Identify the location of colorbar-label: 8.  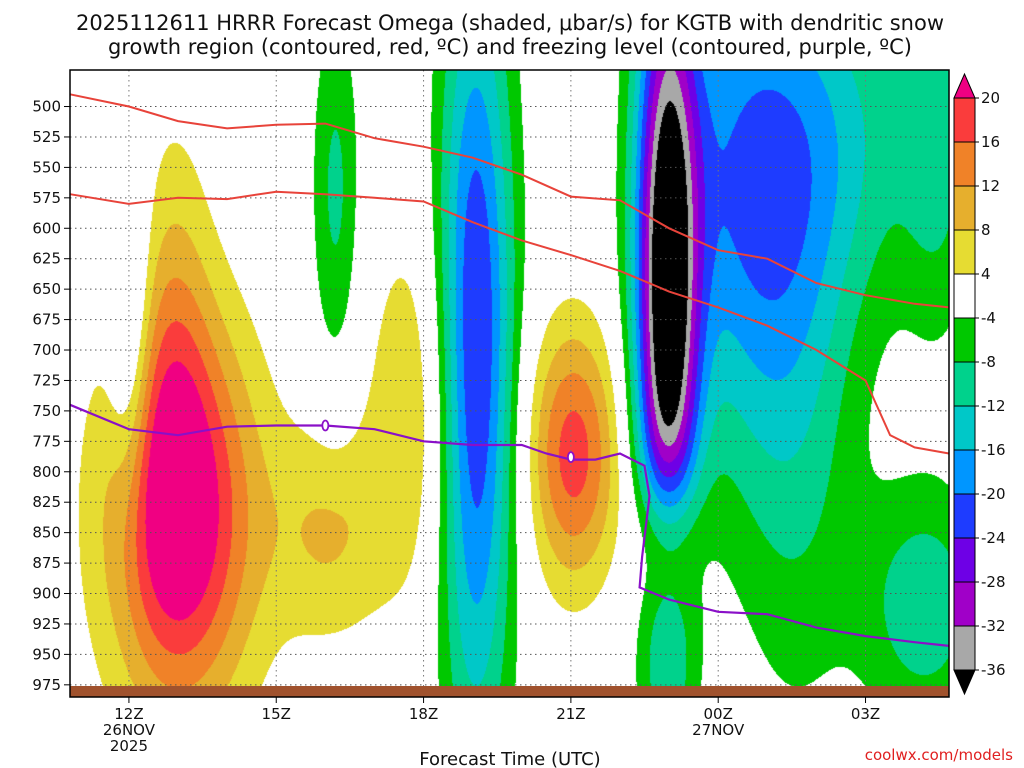
(986, 230).